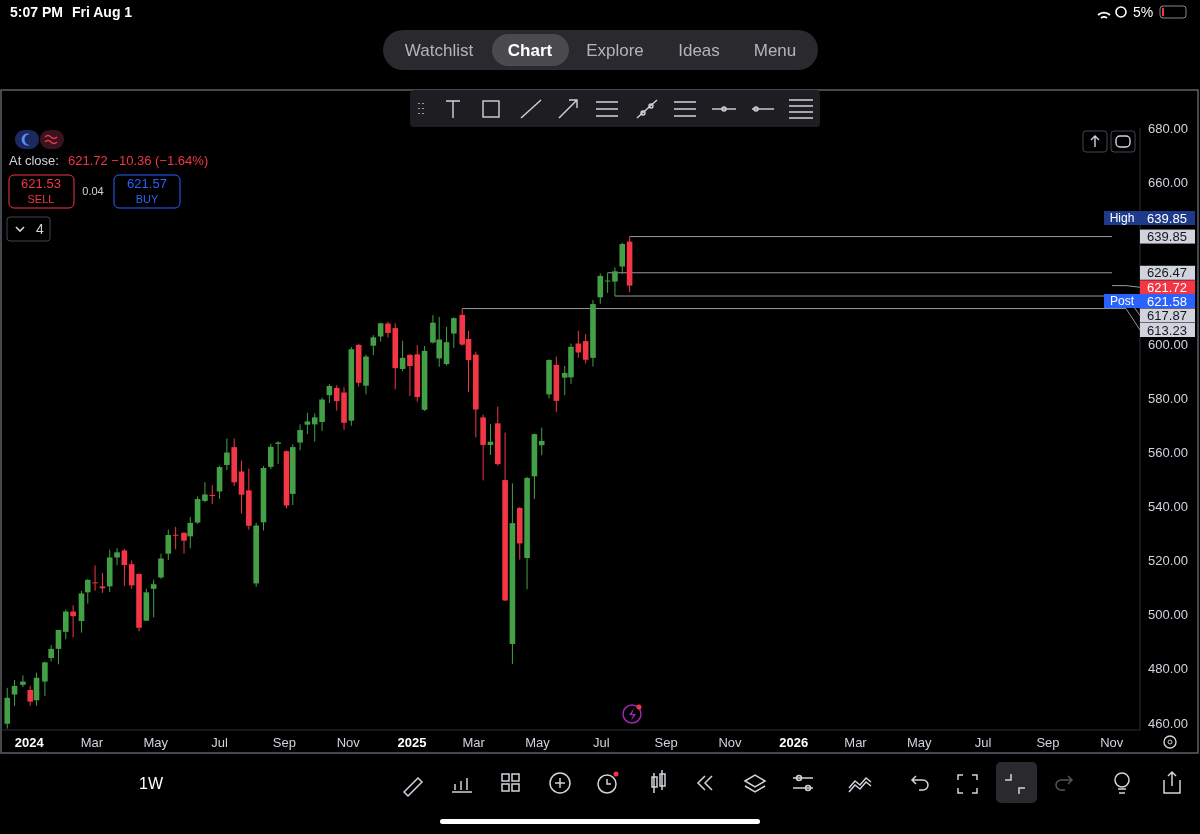 Image resolution: width=1200 pixels, height=834 pixels. What do you see at coordinates (93, 191) in the screenshot?
I see `annotation: 0.04` at bounding box center [93, 191].